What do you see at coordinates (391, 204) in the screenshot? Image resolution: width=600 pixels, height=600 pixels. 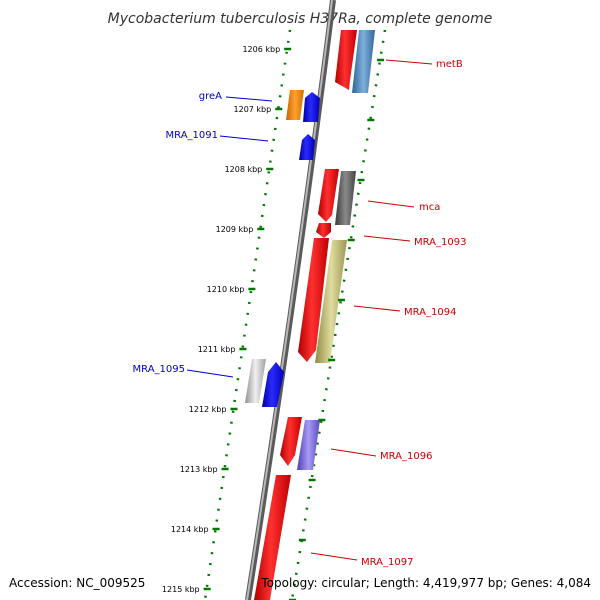 I see `label-line-mca` at bounding box center [391, 204].